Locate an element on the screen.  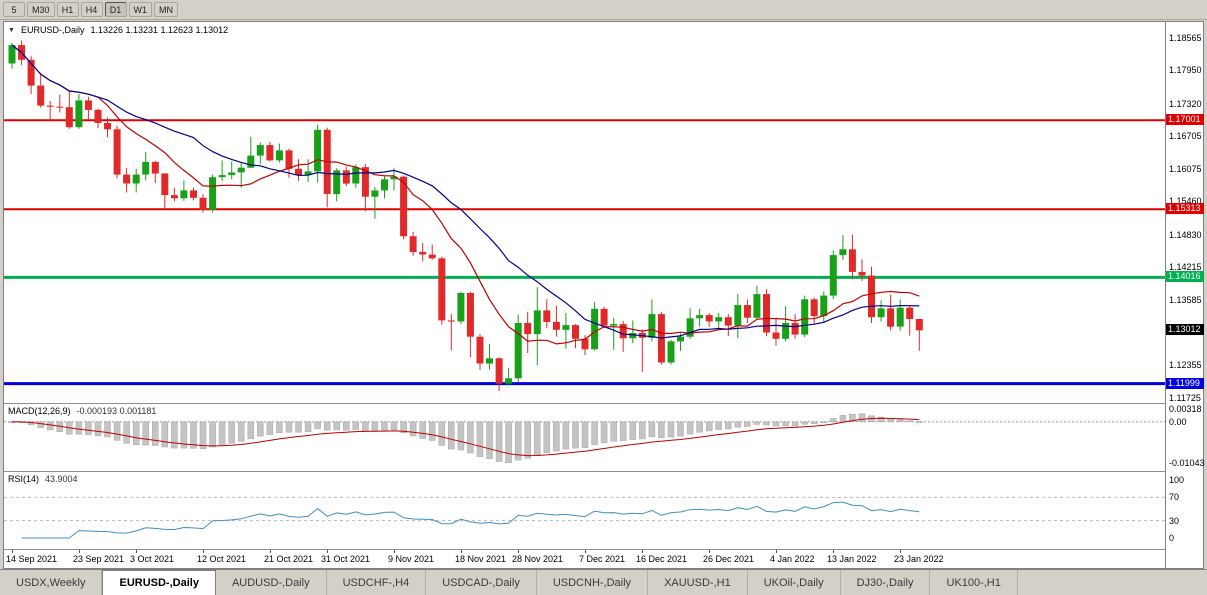
rsi-axis-label: 70 is located at coordinates (1174, 497).